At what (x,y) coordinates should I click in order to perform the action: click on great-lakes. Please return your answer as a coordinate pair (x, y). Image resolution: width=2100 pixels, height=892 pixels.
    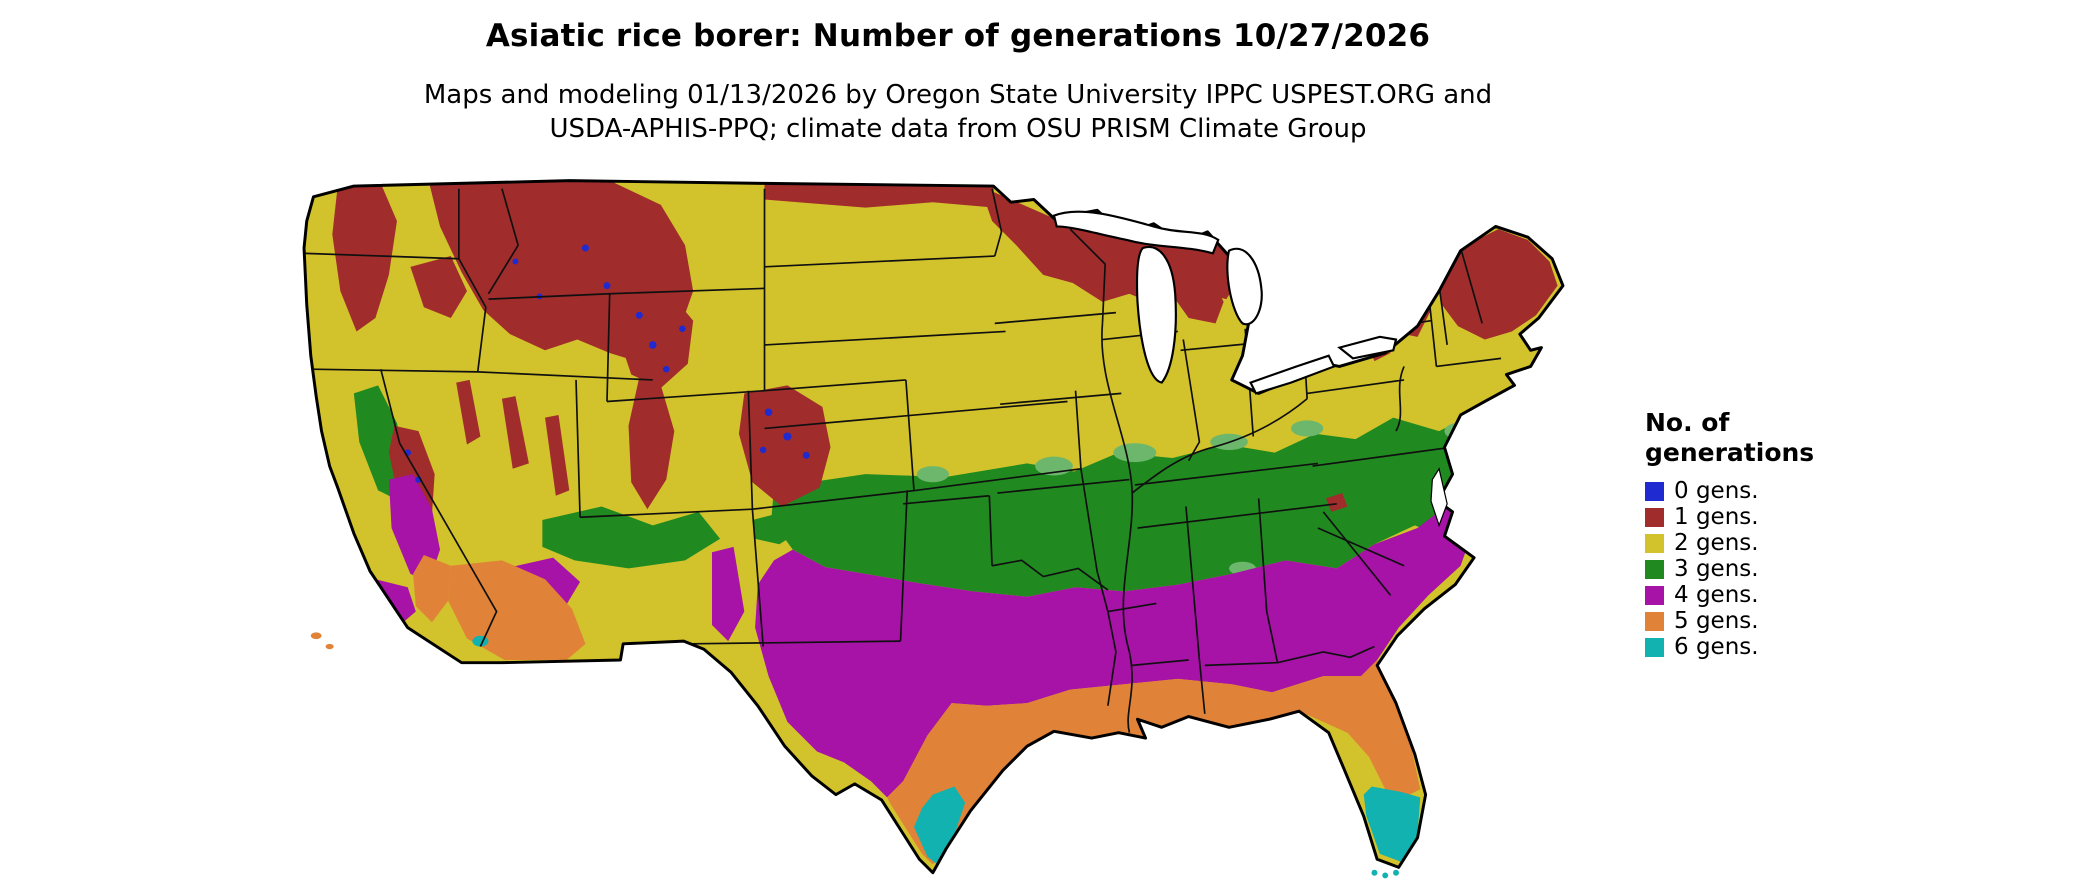
    Looking at the image, I should click on (1250, 369).